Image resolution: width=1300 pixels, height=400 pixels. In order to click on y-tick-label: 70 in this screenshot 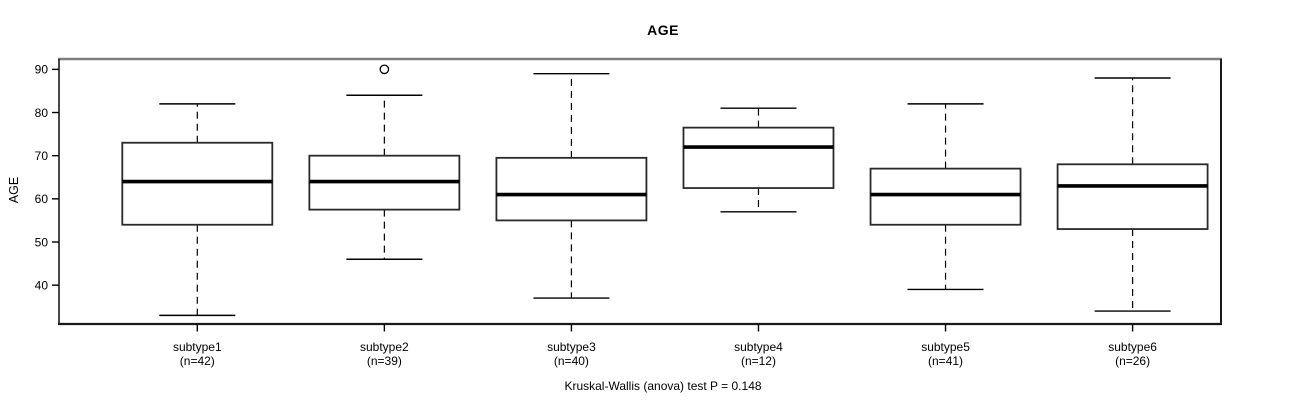, I will do `click(42, 156)`.